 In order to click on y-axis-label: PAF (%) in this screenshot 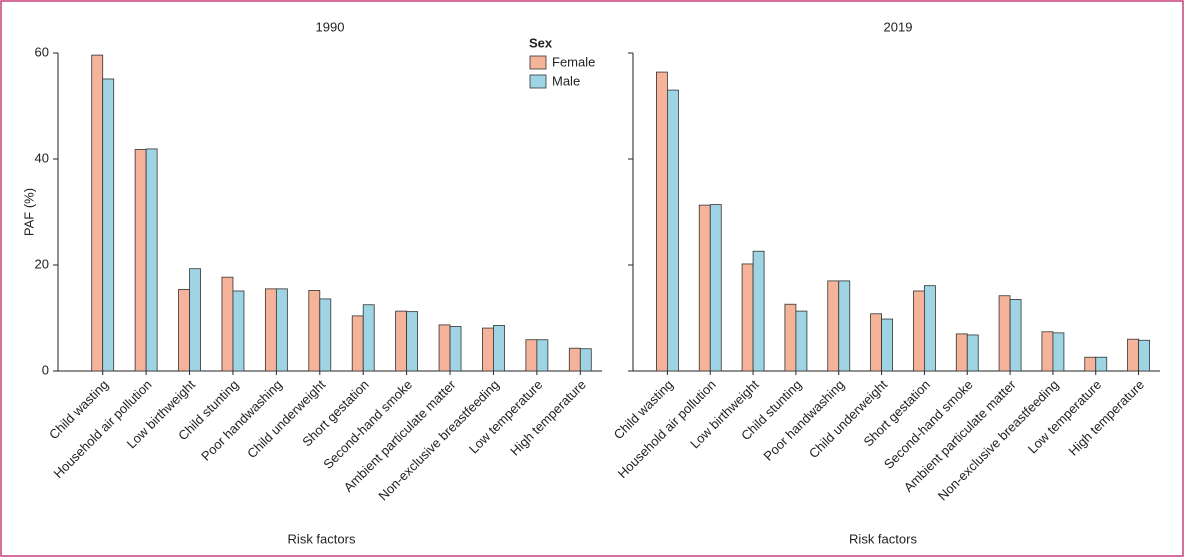, I will do `click(28, 212)`.